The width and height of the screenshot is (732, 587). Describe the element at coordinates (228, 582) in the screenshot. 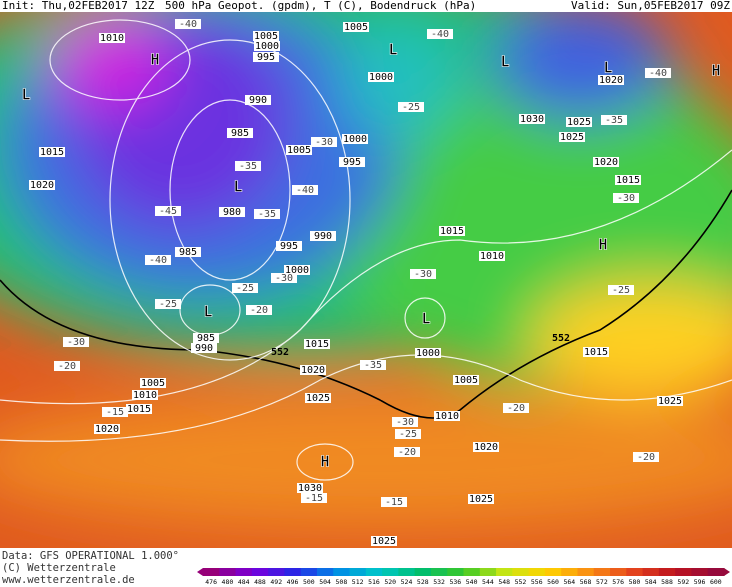

I see `colorbar-label: 480` at that location.